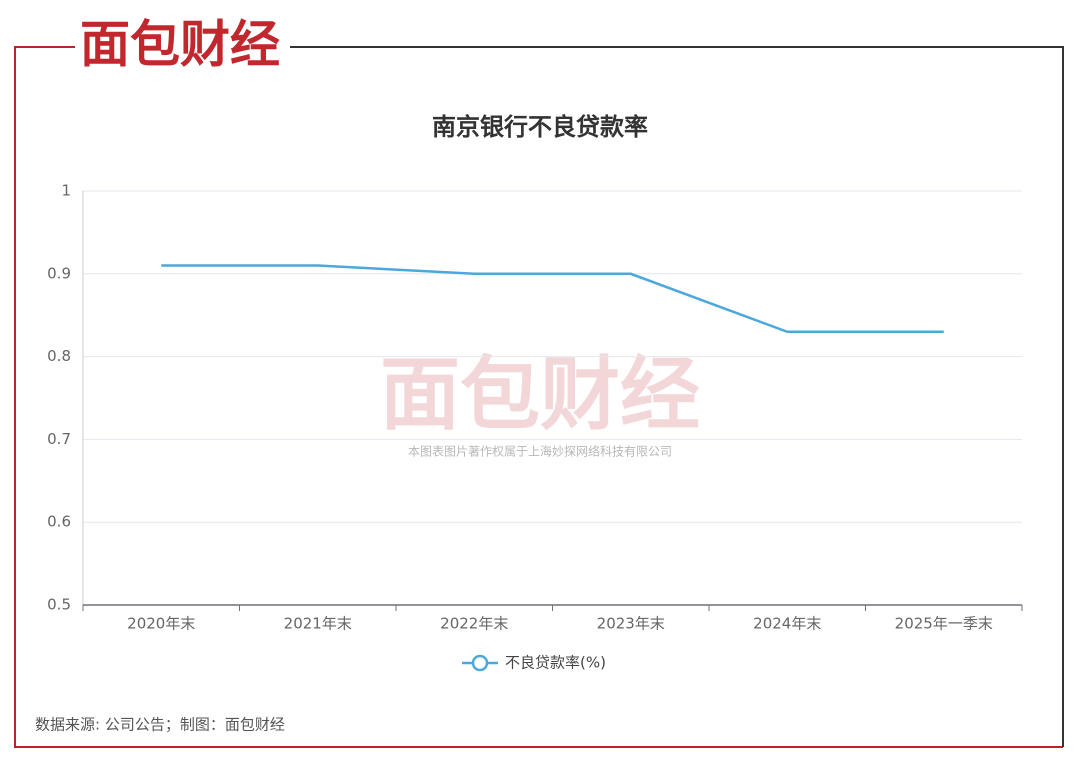 The height and width of the screenshot is (764, 1080). I want to click on x-tick-label: 2020年末, so click(161, 624).